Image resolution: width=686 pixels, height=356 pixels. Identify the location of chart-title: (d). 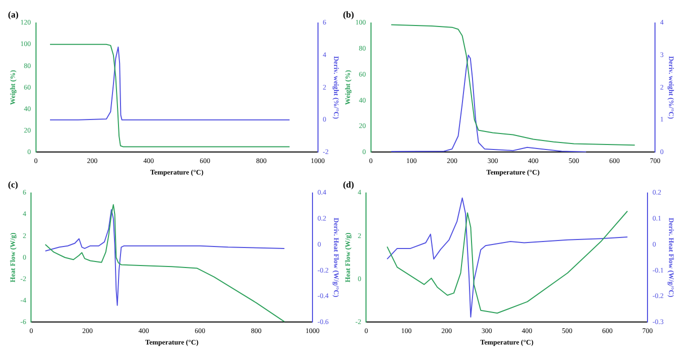
(348, 185).